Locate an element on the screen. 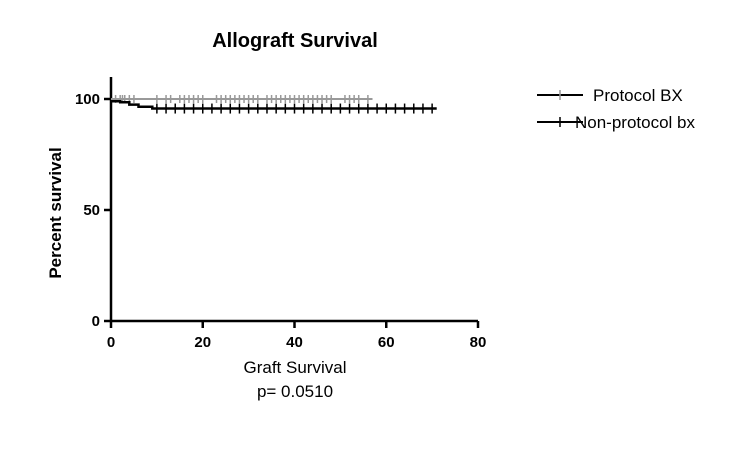 Image resolution: width=750 pixels, height=471 pixels. y-axis: 0 50 100 is located at coordinates (94, 203).